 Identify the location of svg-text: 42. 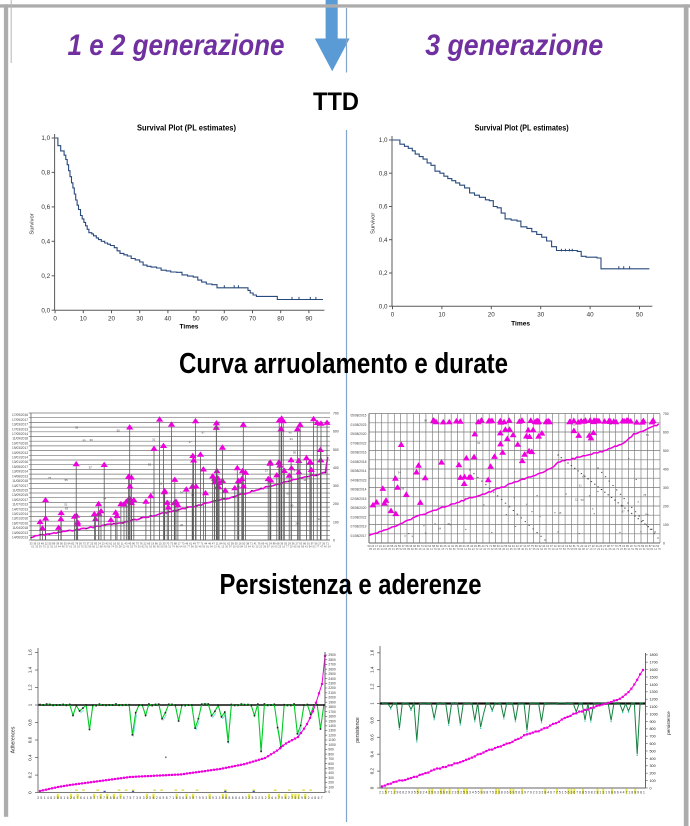
(484, 549).